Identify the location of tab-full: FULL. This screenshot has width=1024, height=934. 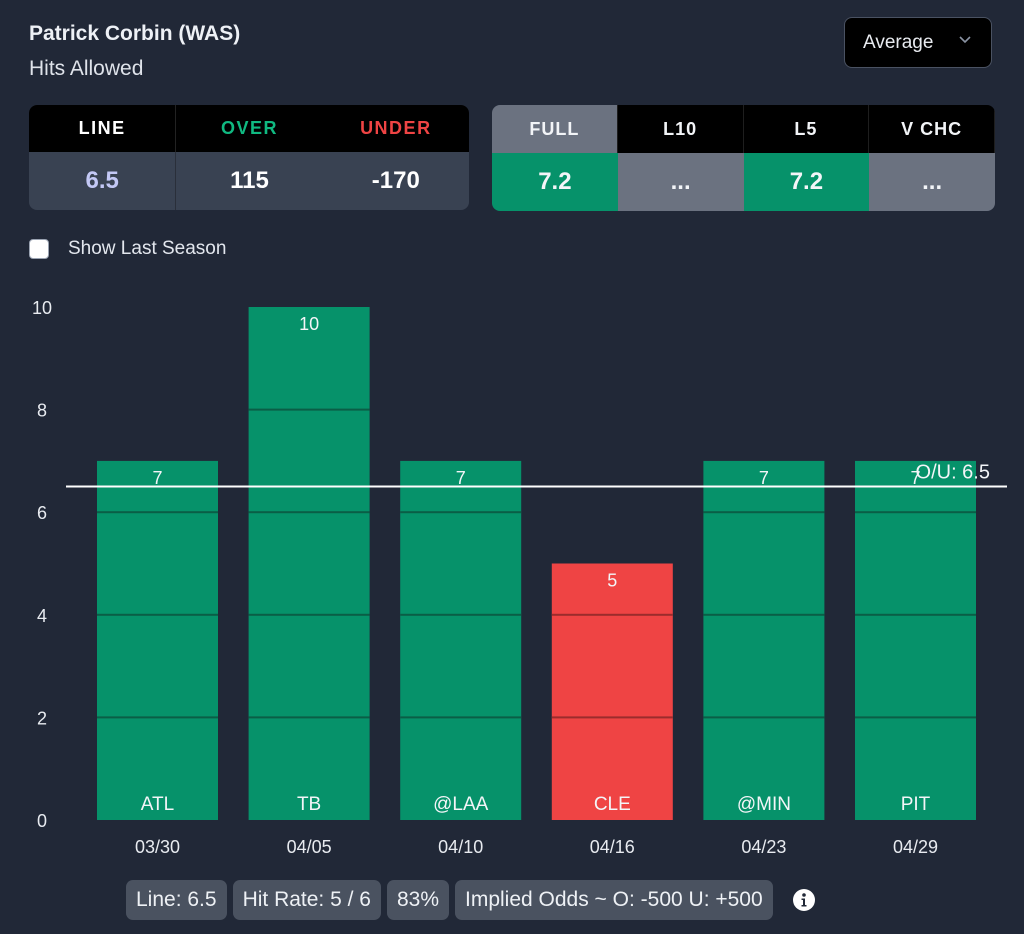
(555, 129).